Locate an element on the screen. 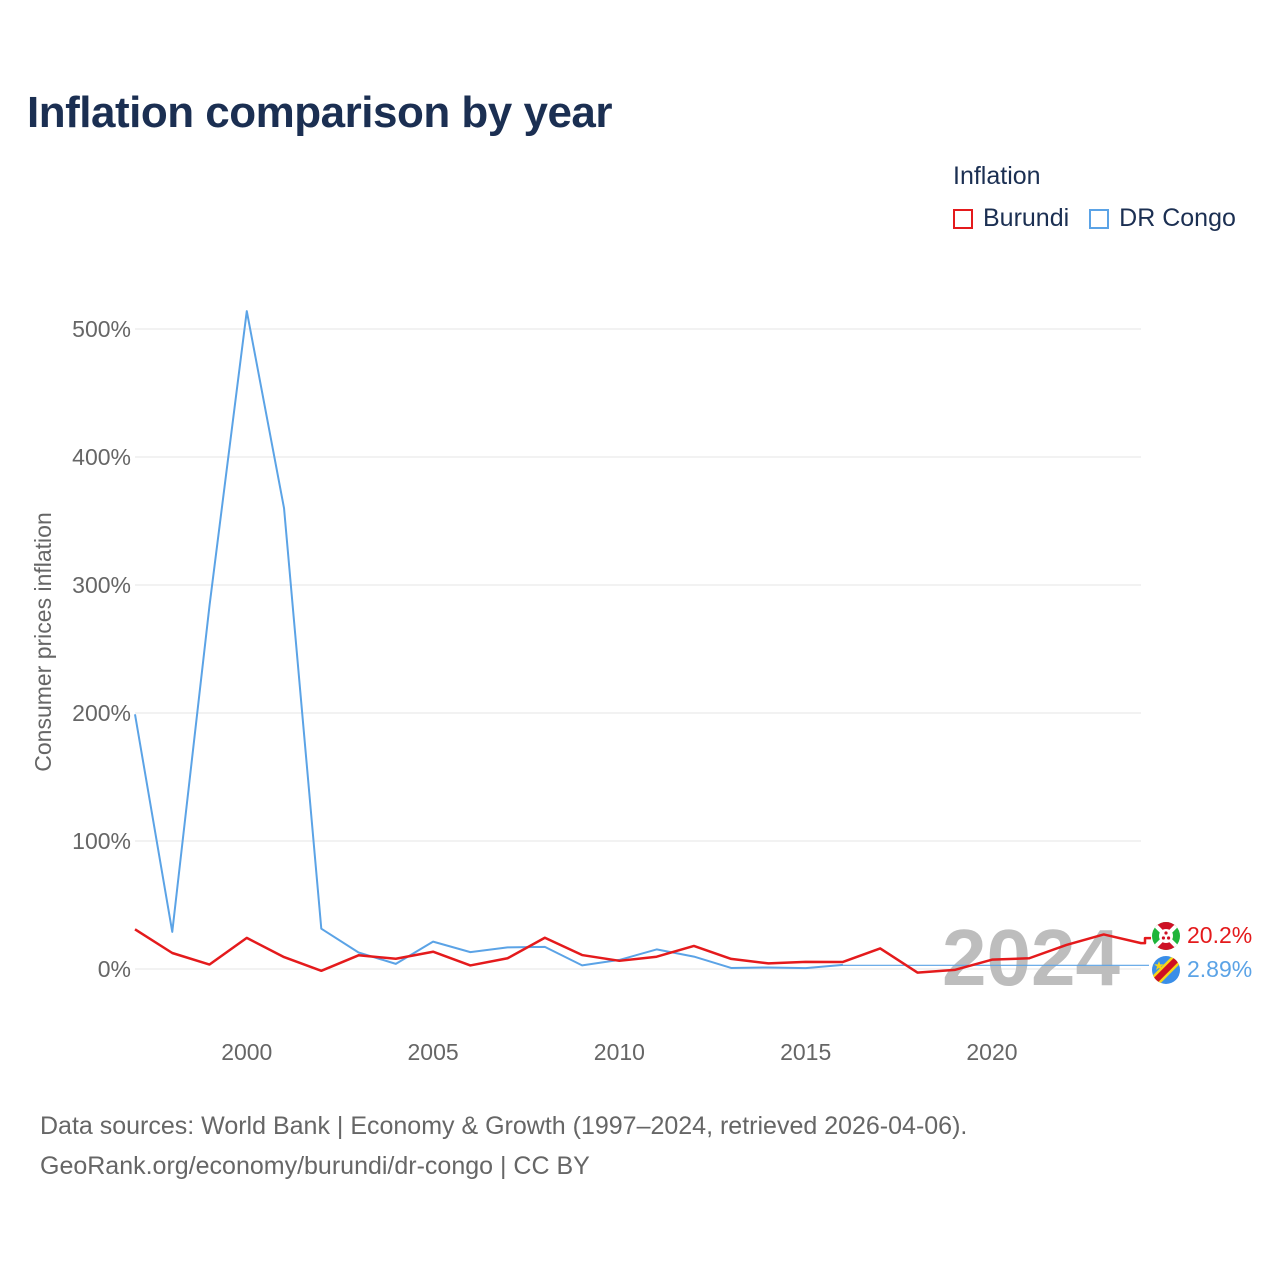 This screenshot has width=1280, height=1280. end-label-drcongo: 2.89% is located at coordinates (1219, 969).